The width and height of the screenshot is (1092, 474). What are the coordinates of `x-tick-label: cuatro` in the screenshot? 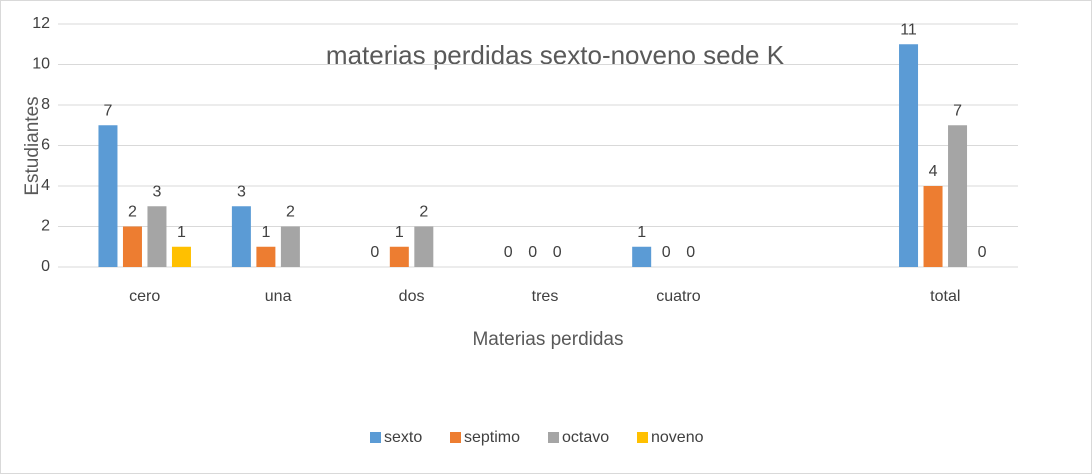 It's located at (678, 296).